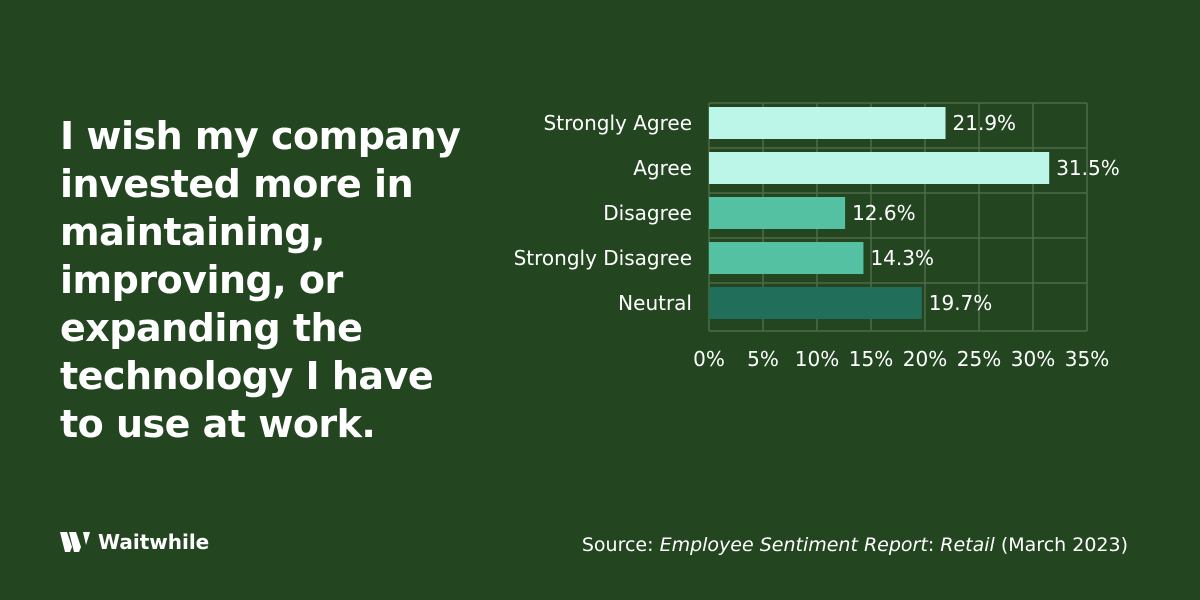  Describe the element at coordinates (1088, 168) in the screenshot. I see `value-label: 31.5%` at that location.